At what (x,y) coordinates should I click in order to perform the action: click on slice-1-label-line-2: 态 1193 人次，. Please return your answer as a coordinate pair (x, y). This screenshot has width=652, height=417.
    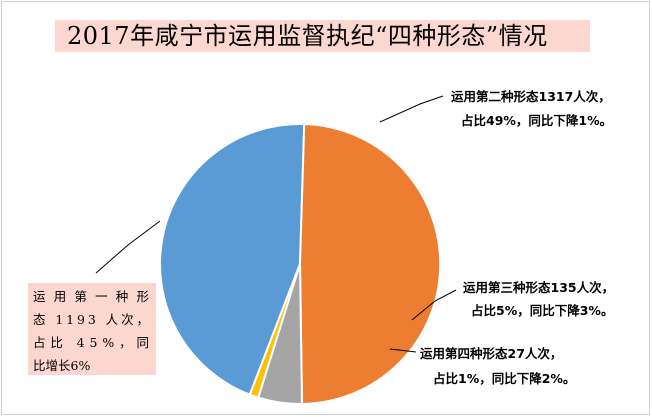
    Looking at the image, I should click on (91, 319).